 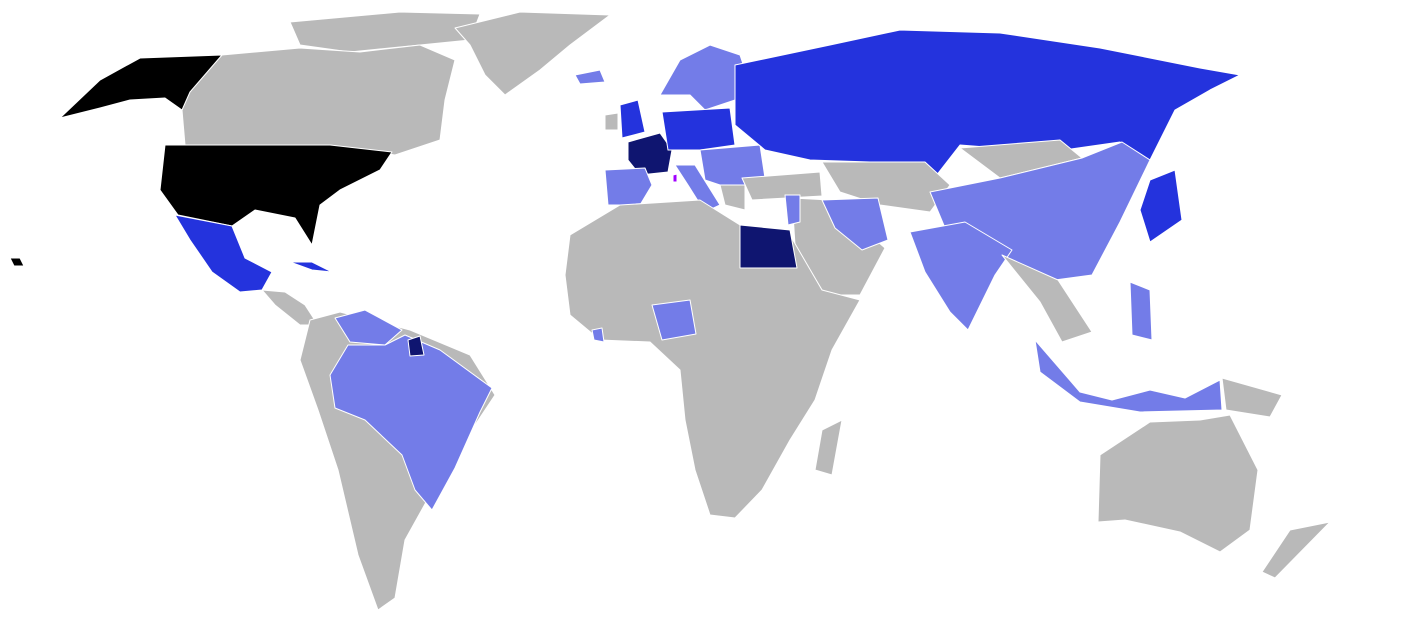 What do you see at coordinates (1141, 311) in the screenshot?
I see `region-philippines` at bounding box center [1141, 311].